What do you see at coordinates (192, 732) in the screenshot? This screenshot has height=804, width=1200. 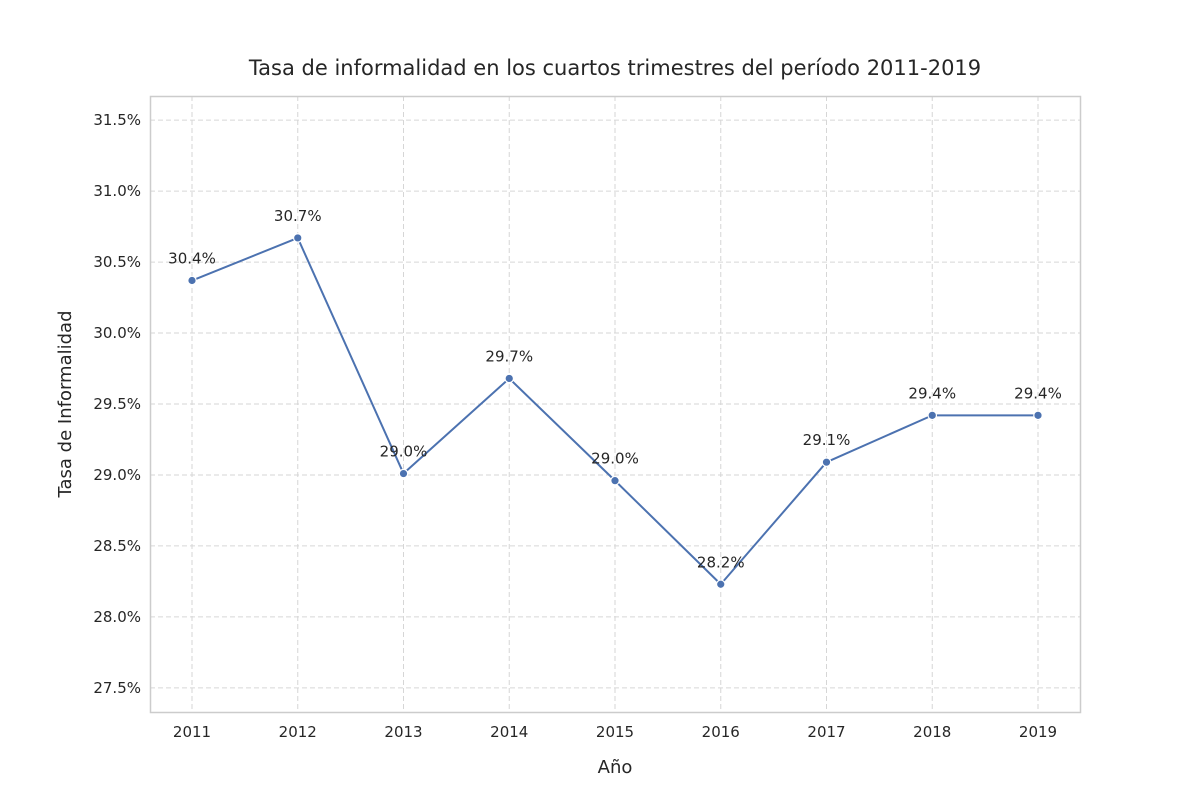 I see `x-tick-label: 2011` at bounding box center [192, 732].